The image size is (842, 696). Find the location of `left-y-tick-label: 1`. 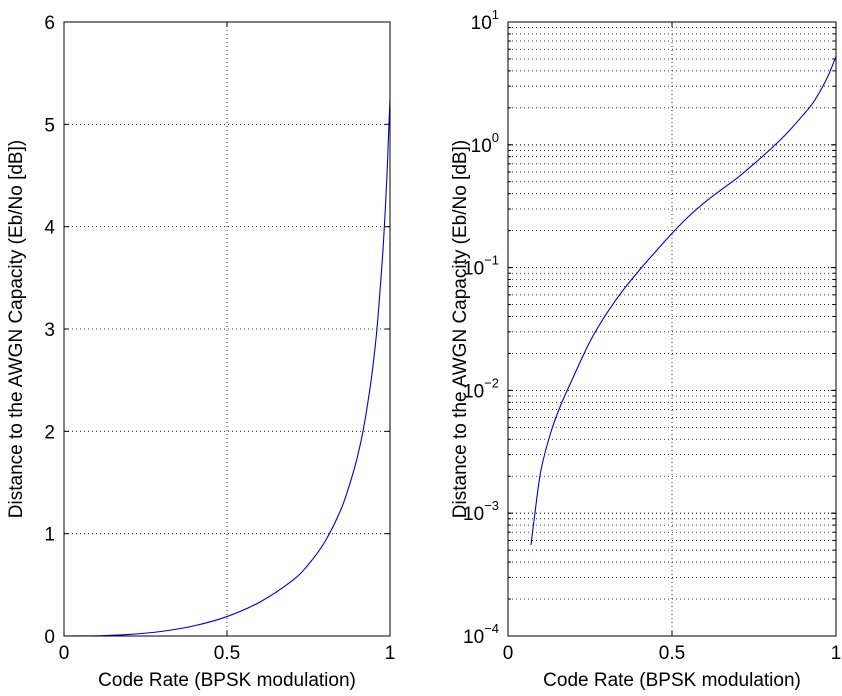

left-y-tick-label: 1 is located at coordinates (49, 535).